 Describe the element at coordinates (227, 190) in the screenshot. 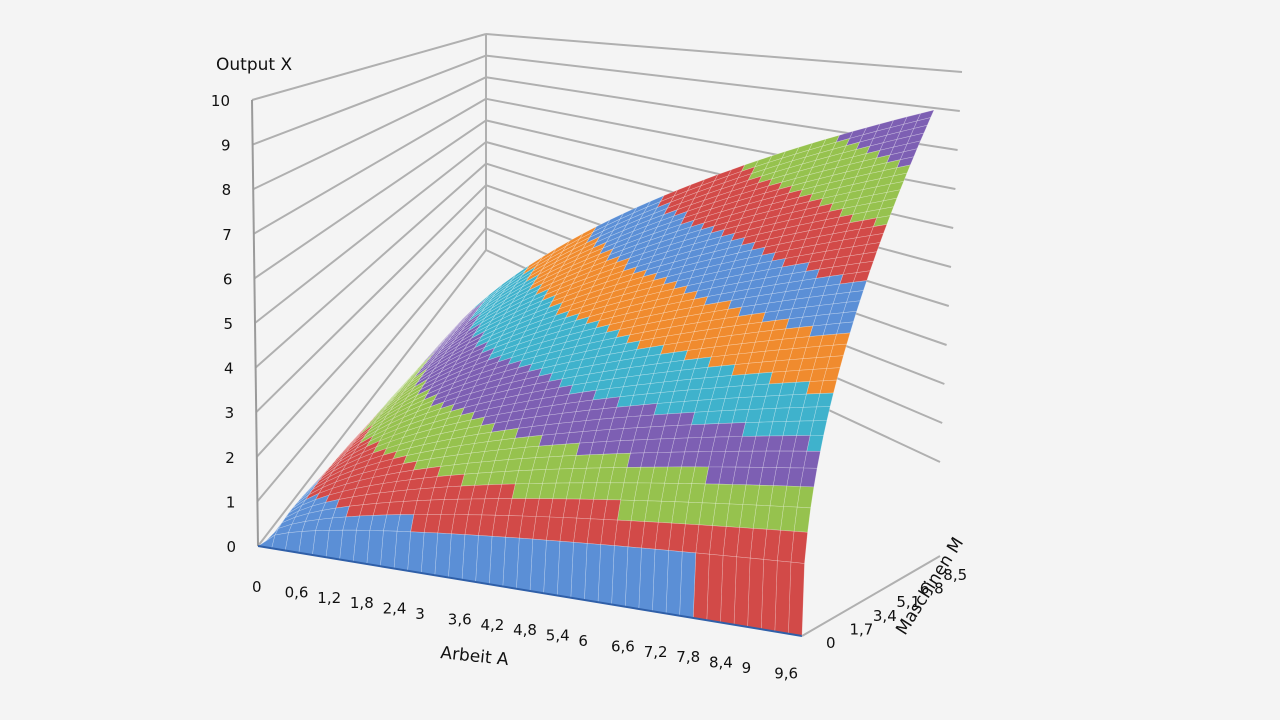

I see `z-tick-label: 8` at that location.